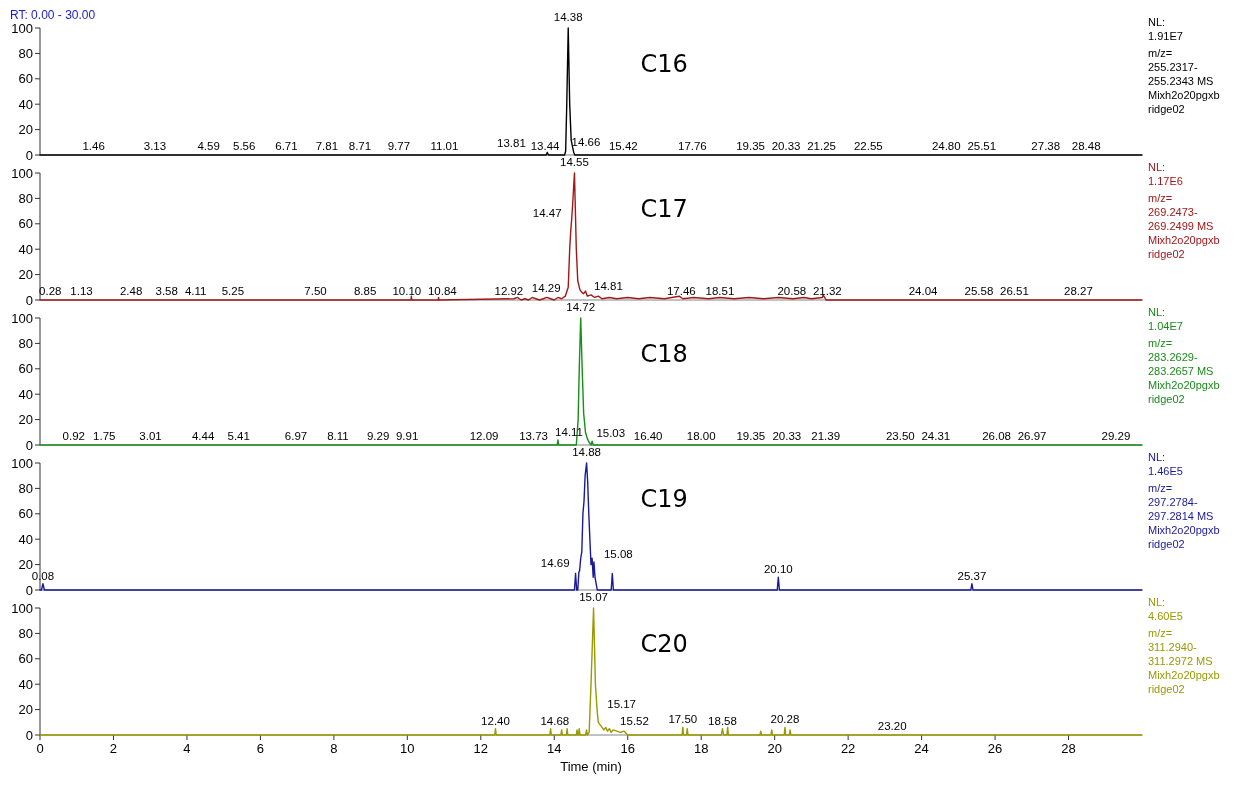 This screenshot has width=1237, height=785. I want to click on annotation: 3.01, so click(150, 435).